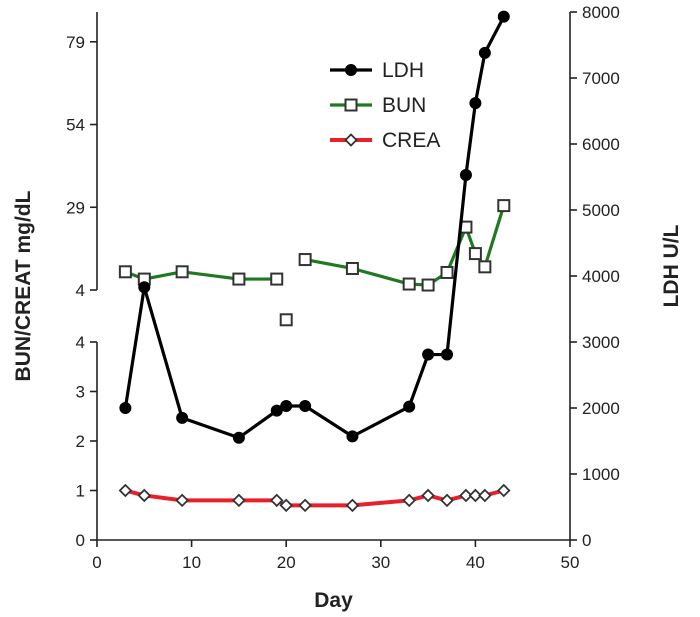  What do you see at coordinates (351, 105) in the screenshot?
I see `bun-legend-marker` at bounding box center [351, 105].